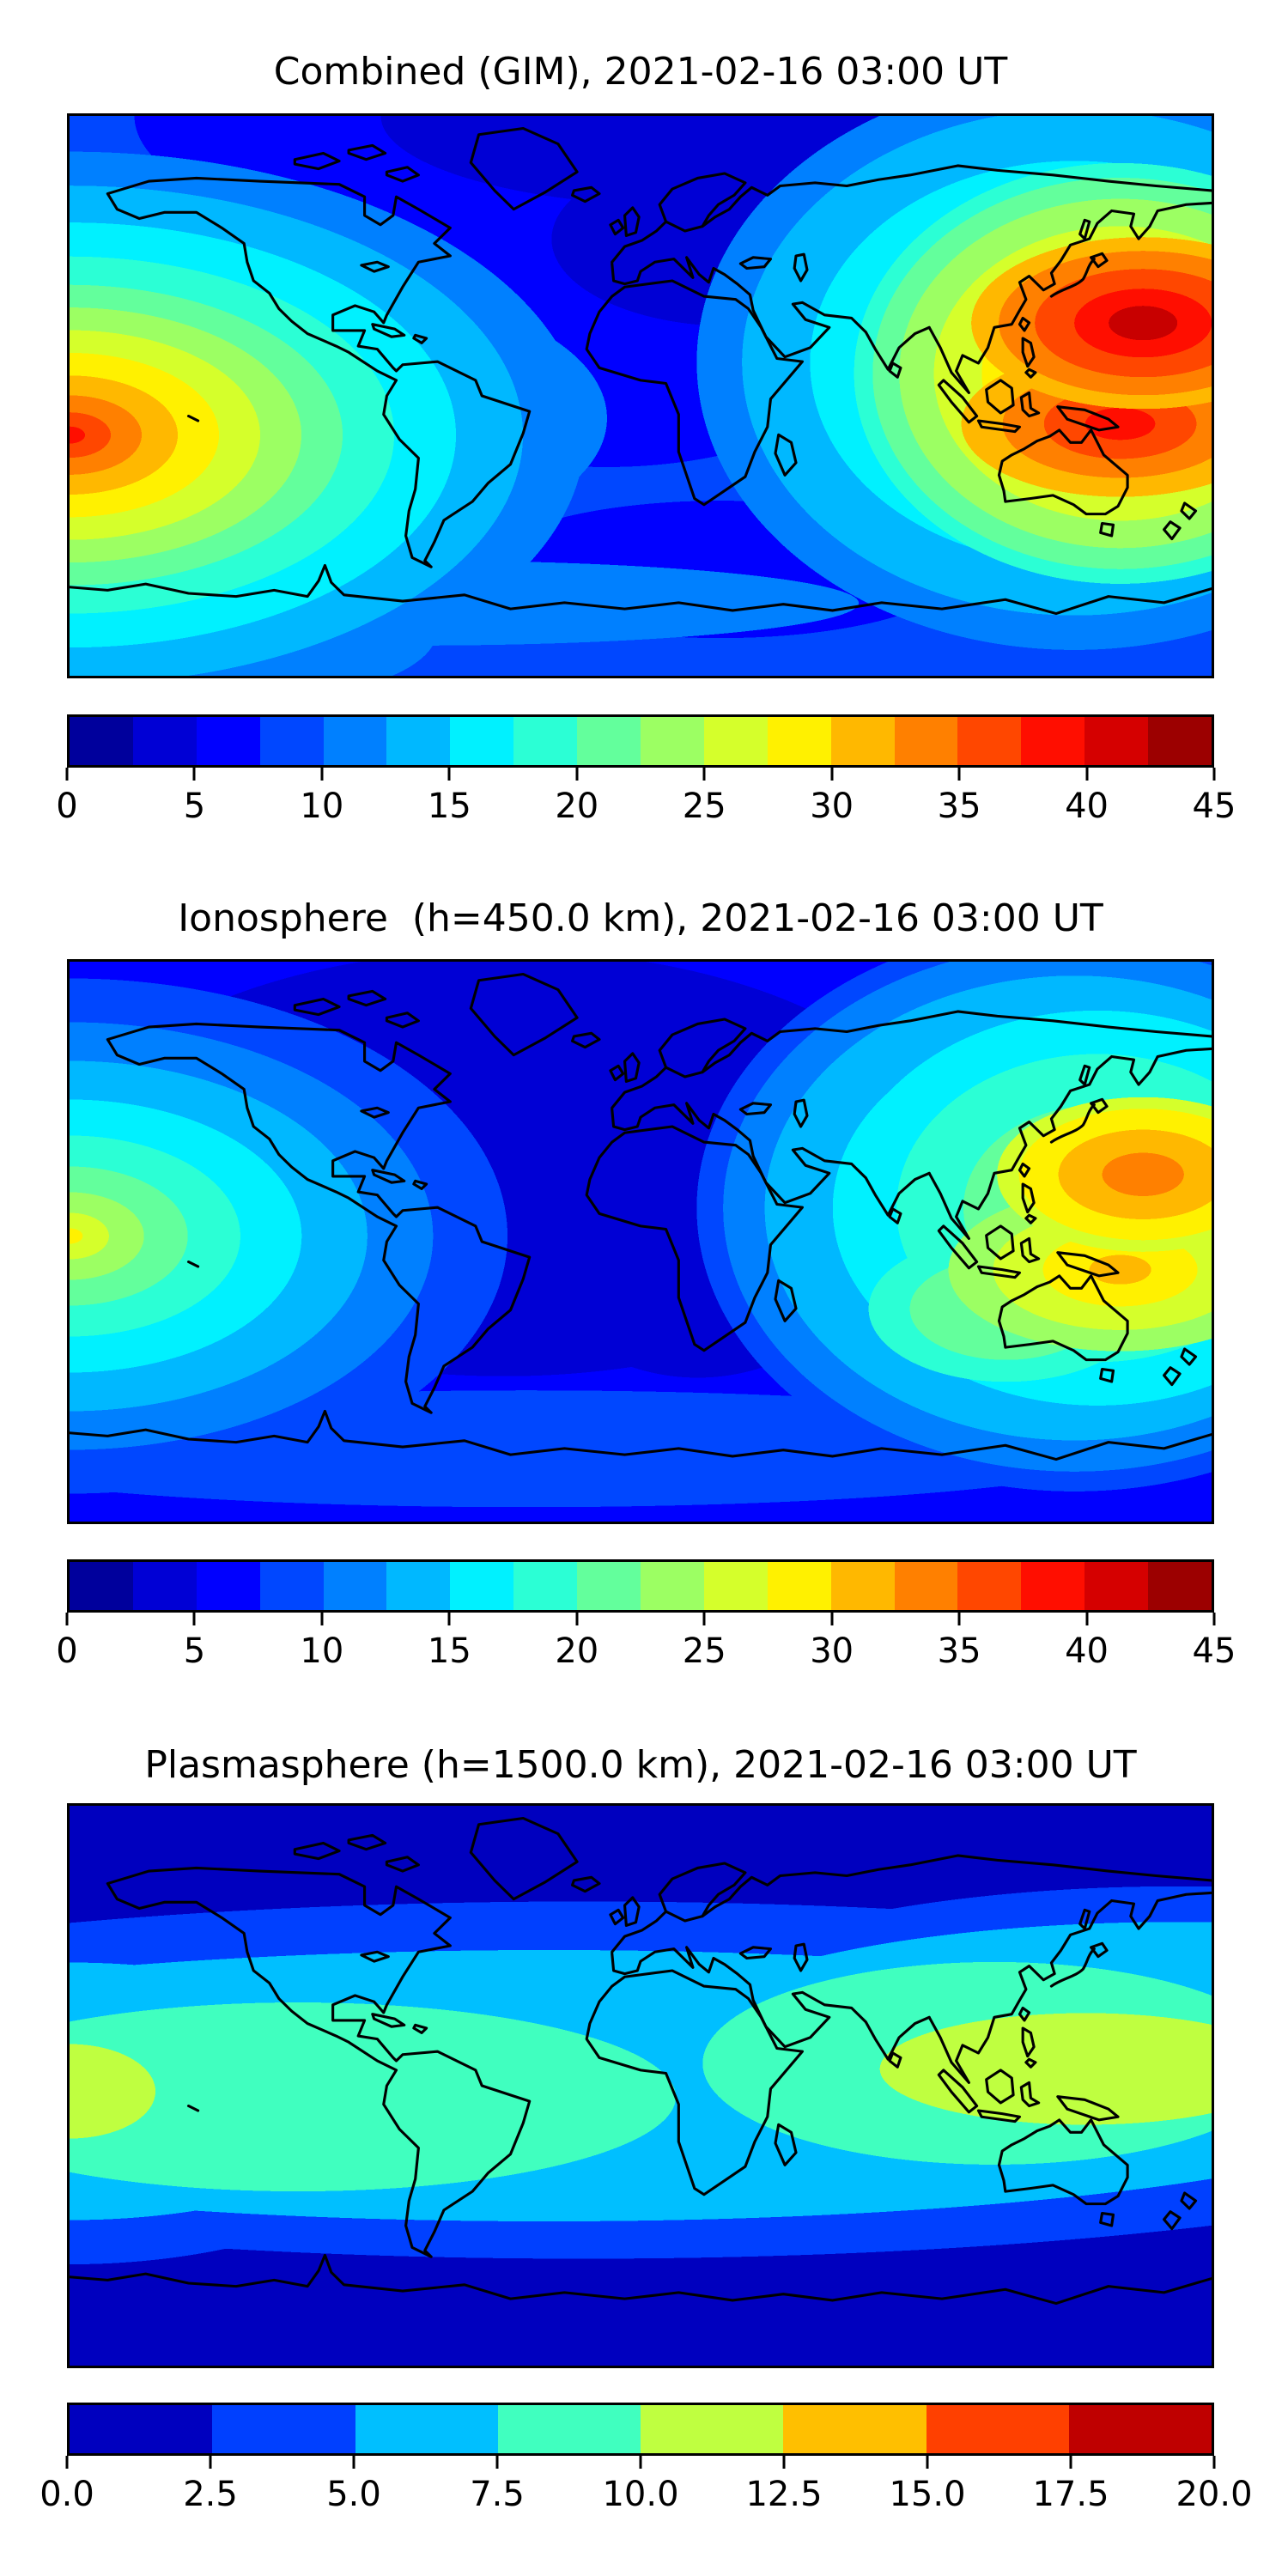  Describe the element at coordinates (640, 72) in the screenshot. I see `panel-title-combined: Combined (GIM), 2021-02-16 03:00 UT` at that location.